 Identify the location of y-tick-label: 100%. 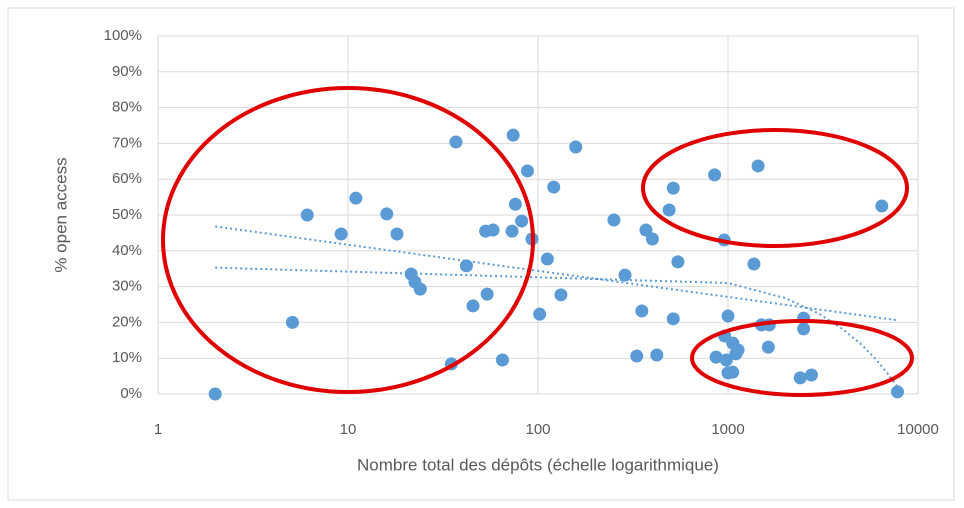
(123, 35).